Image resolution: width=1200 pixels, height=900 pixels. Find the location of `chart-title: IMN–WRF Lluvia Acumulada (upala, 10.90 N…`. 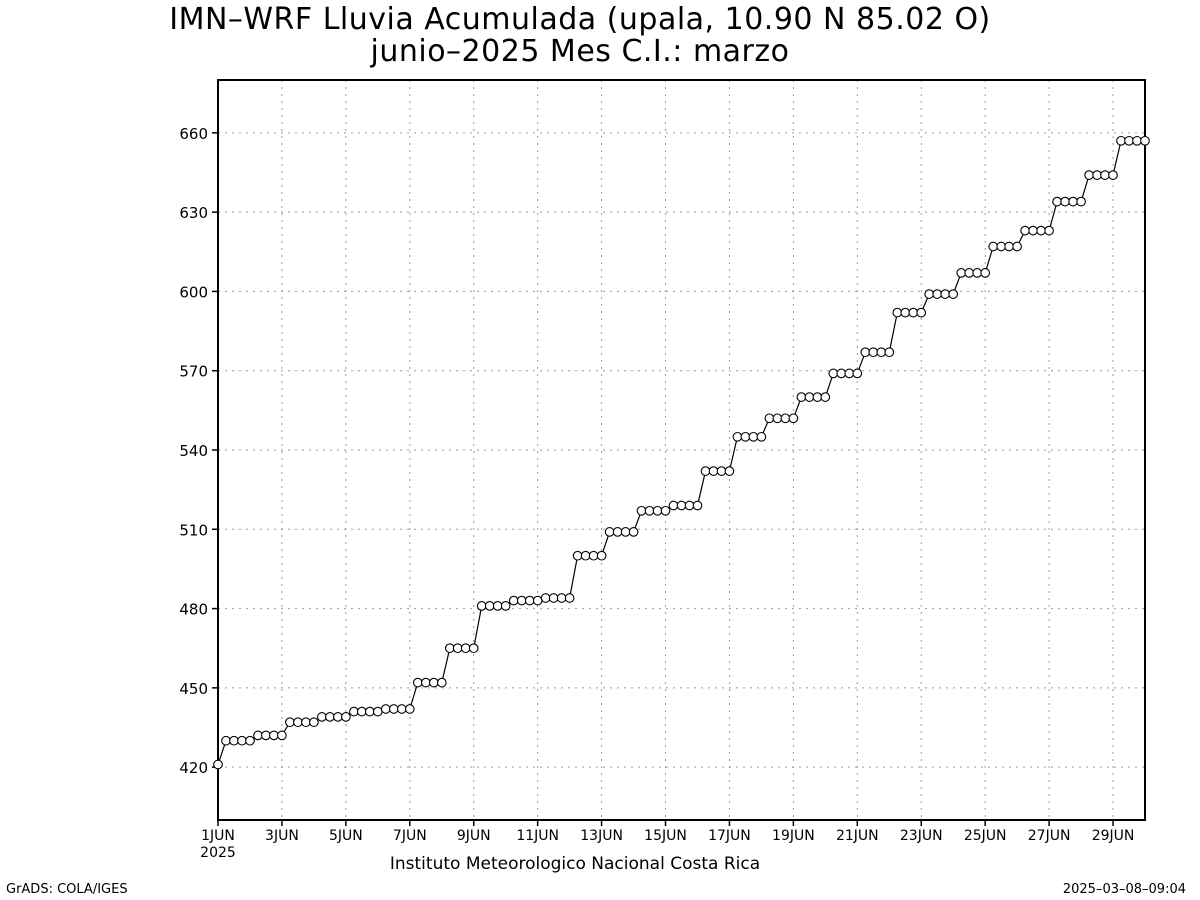

chart-title: IMN–WRF Lluvia Acumulada (upala, 10.90 N… is located at coordinates (580, 19).